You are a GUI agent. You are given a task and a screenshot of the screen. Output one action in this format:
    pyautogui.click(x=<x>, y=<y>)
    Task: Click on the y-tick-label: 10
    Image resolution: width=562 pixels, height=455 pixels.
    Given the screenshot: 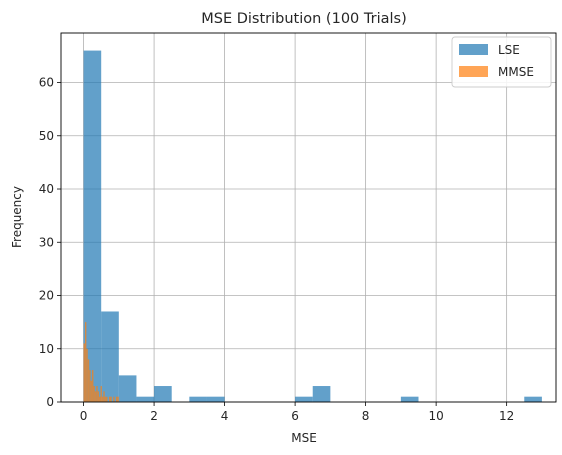 What is the action you would take?
    pyautogui.click(x=46, y=349)
    